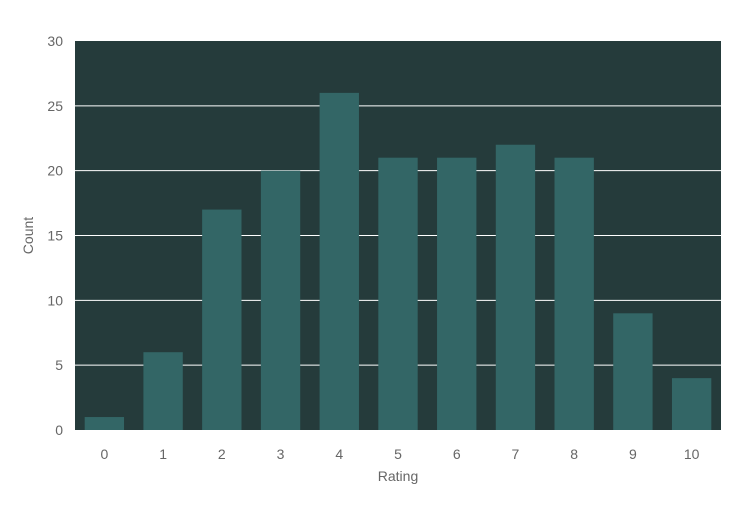 Image resolution: width=740 pixels, height=513 pixels. What do you see at coordinates (633, 454) in the screenshot?
I see `x-tick-label: 9` at bounding box center [633, 454].